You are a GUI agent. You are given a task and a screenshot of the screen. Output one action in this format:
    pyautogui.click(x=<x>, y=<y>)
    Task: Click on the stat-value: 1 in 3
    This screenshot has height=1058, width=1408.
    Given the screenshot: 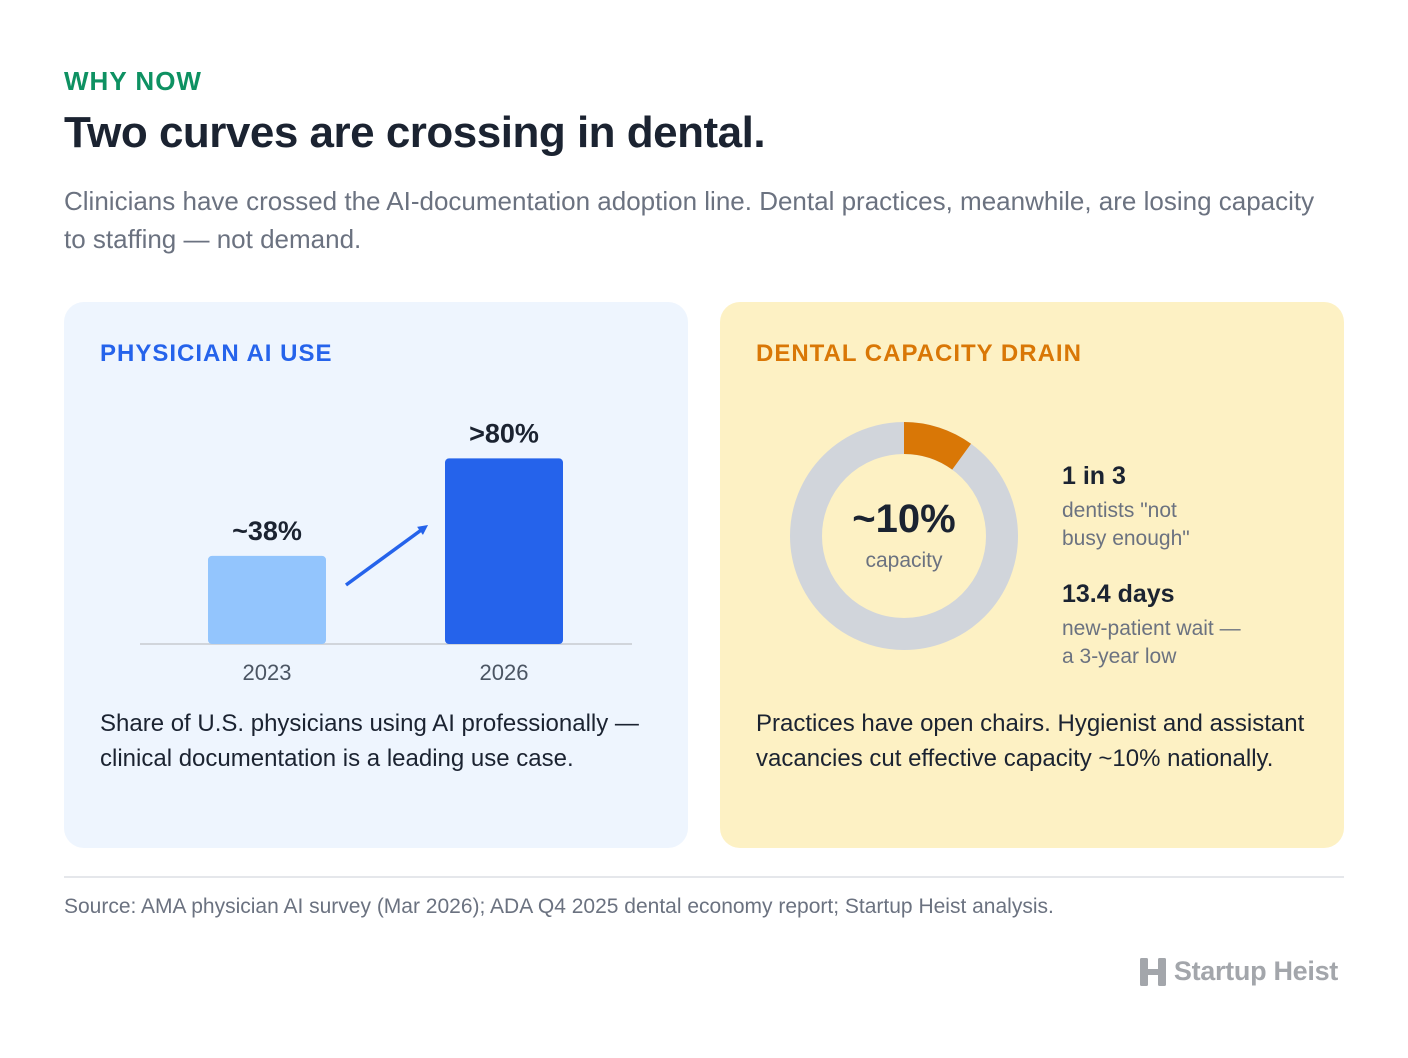 What is the action you would take?
    pyautogui.click(x=1094, y=476)
    